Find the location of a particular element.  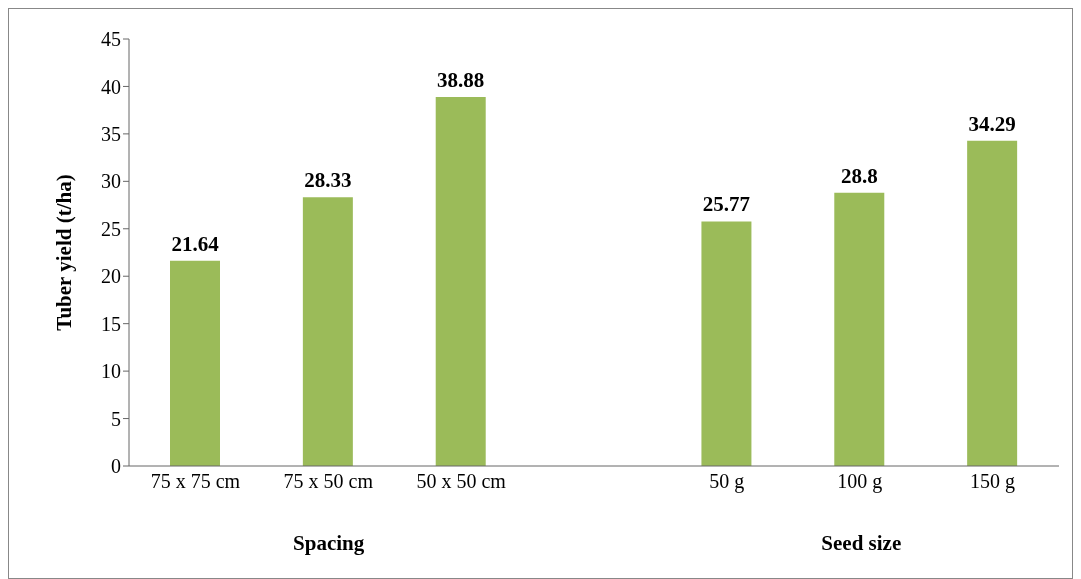

y-tick-label: 30 is located at coordinates (111, 181).